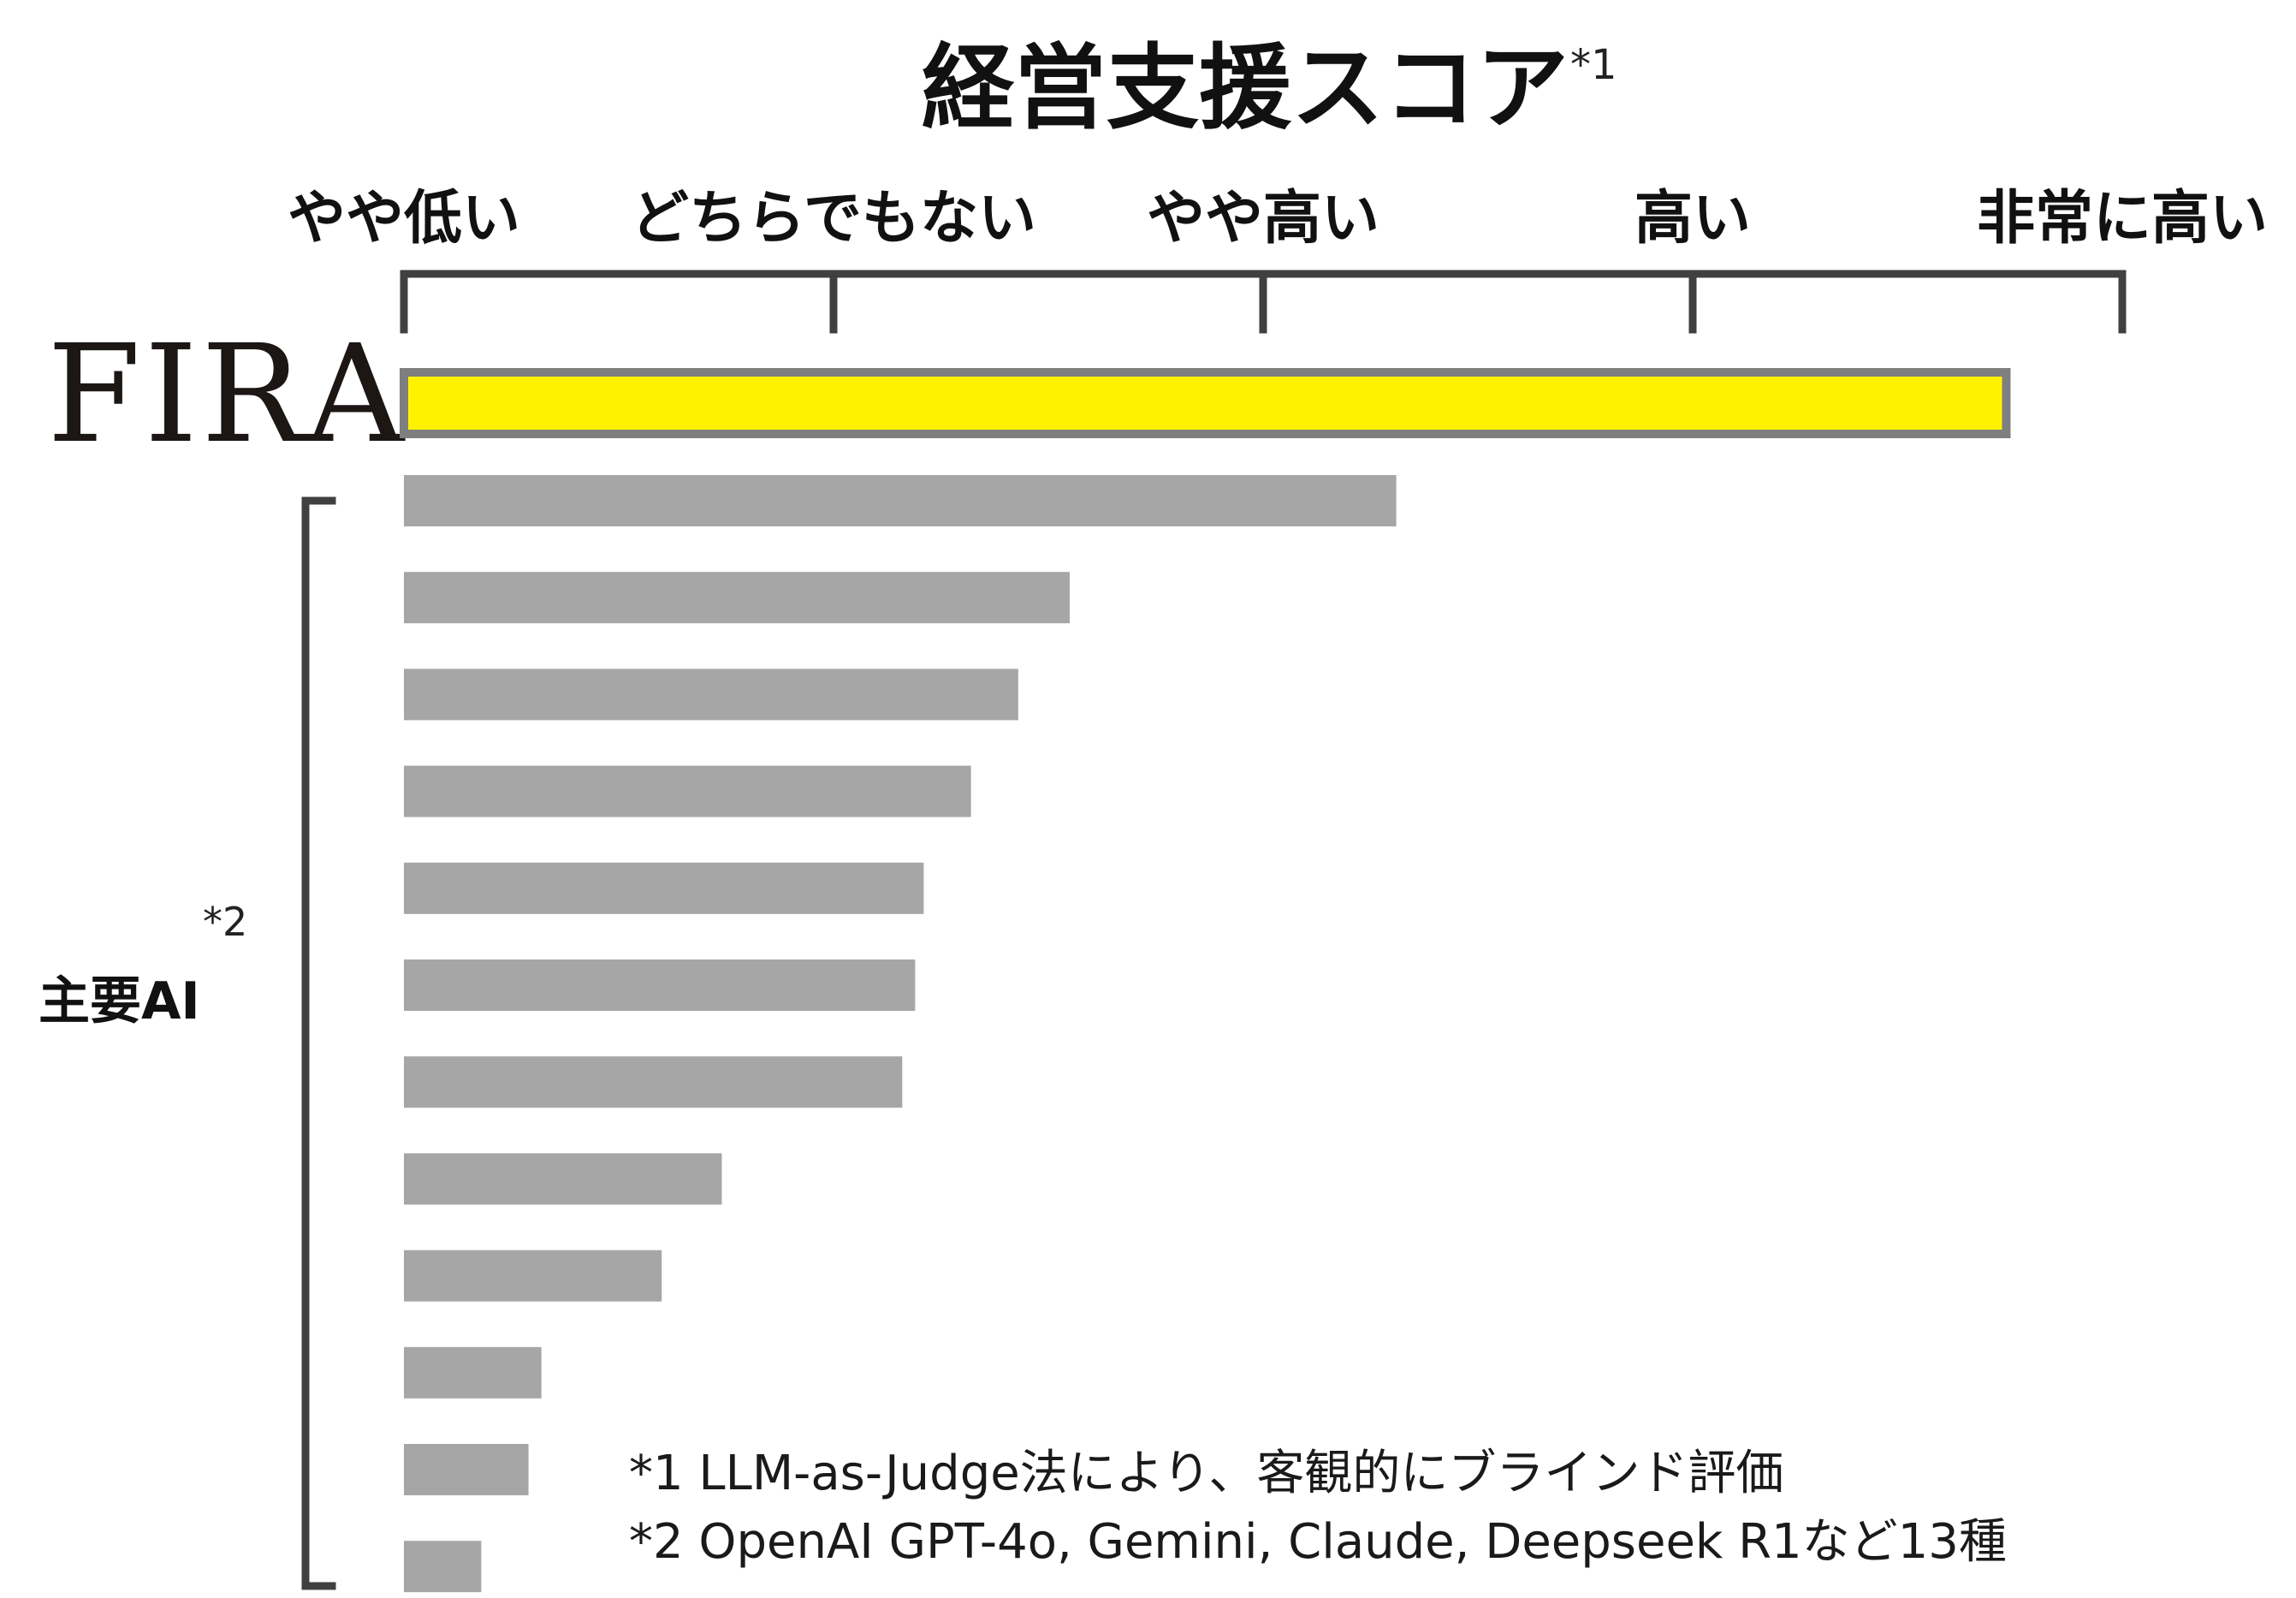  Describe the element at coordinates (833, 218) in the screenshot. I see `x-axis-tick-label-2: どちらでもない` at that location.